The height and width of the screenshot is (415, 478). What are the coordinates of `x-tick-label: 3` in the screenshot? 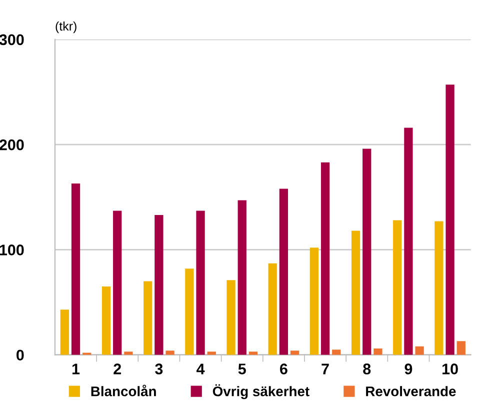 It's located at (159, 369).